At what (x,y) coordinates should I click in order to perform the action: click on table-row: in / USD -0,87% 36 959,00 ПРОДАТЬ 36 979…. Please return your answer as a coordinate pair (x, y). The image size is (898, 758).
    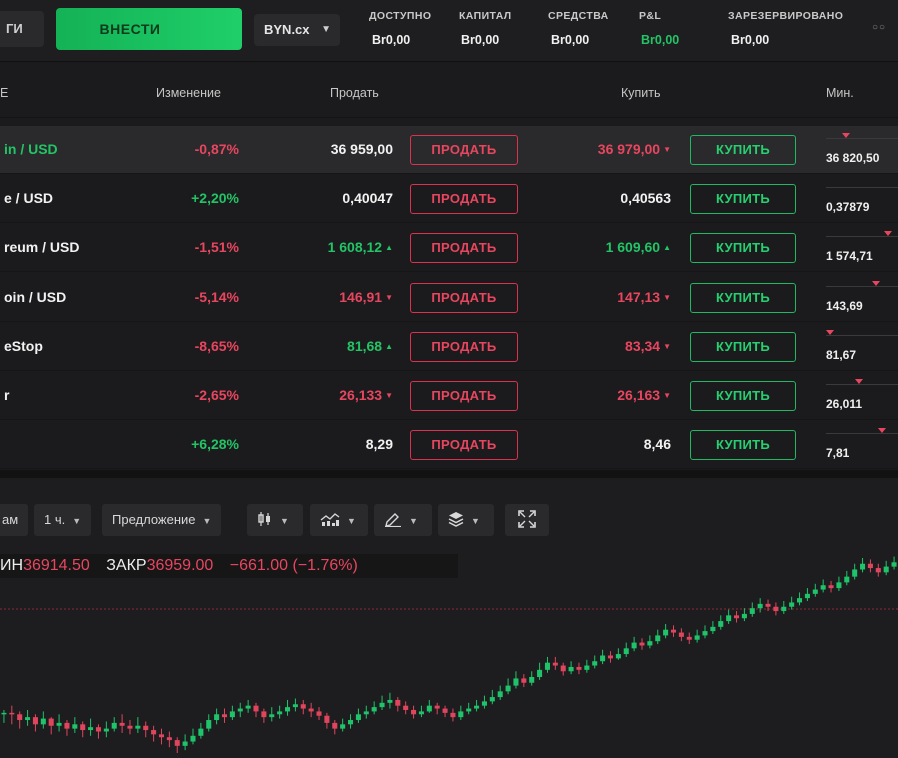
    Looking at the image, I should click on (449, 150).